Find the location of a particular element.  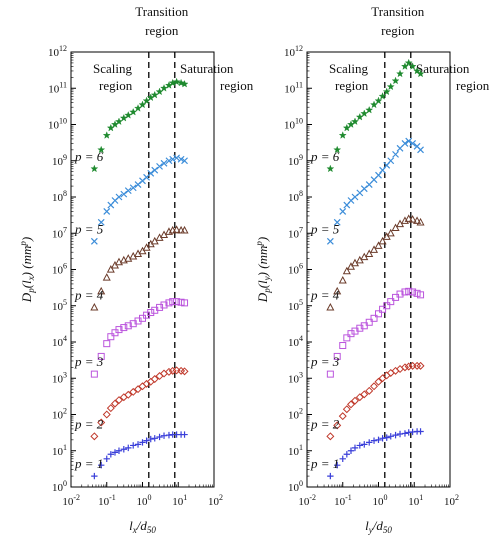

y-axis-label: Dp(ly) (mmp) is located at coordinates (263, 270).